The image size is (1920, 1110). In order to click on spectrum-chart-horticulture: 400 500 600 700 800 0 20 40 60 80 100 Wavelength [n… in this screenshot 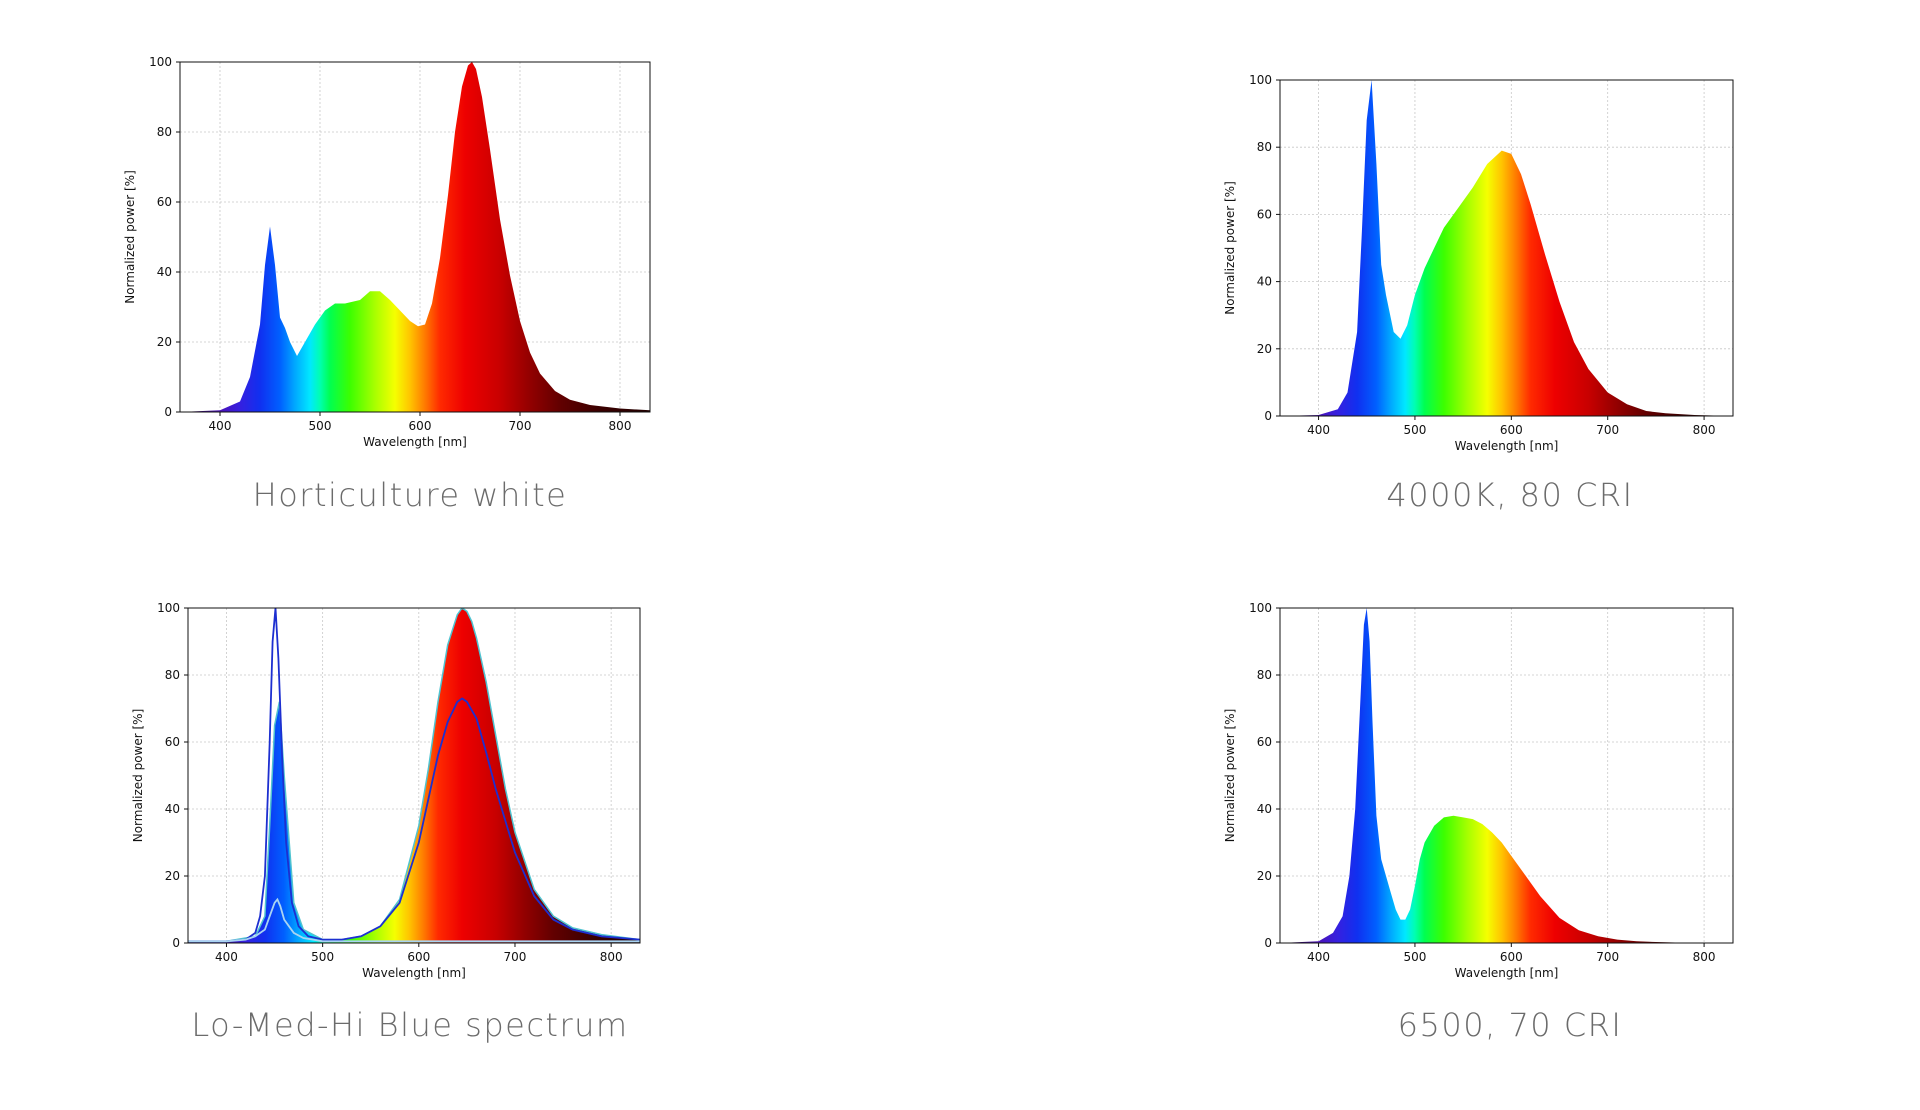, I will do `click(387, 252)`.